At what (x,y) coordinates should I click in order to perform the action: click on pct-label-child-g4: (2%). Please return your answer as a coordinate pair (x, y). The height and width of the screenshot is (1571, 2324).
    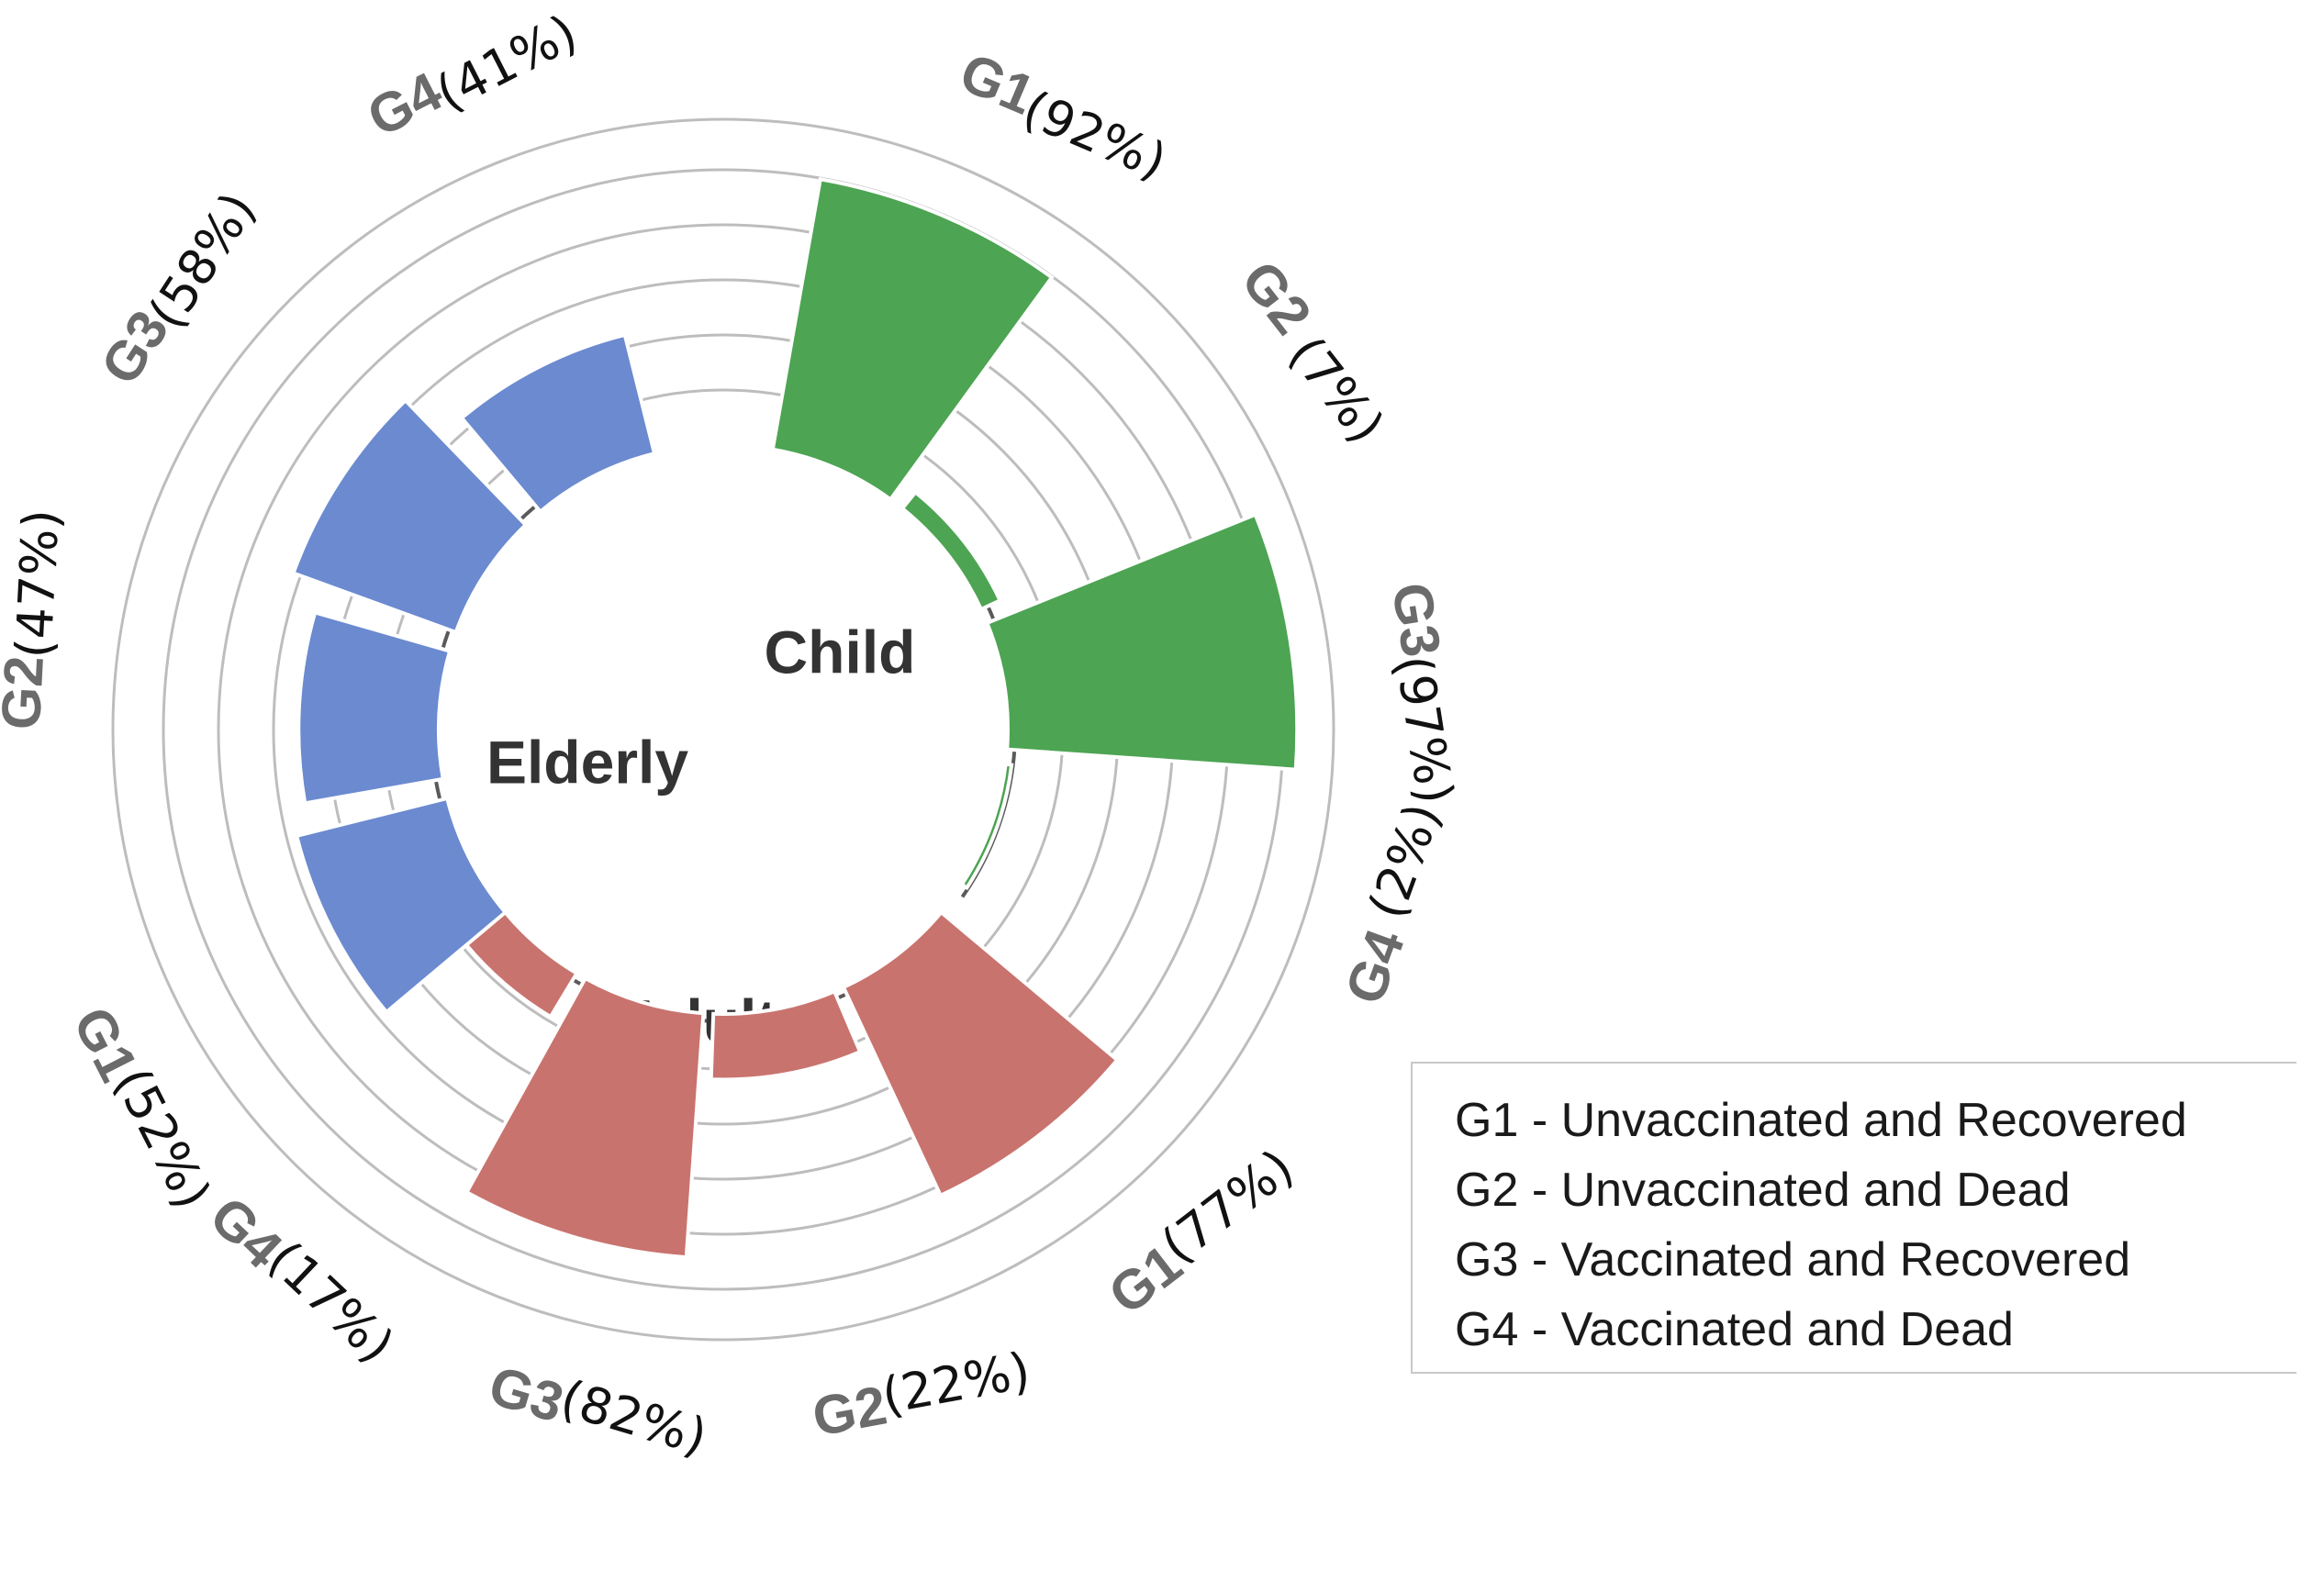
    Looking at the image, I should click on (1405, 861).